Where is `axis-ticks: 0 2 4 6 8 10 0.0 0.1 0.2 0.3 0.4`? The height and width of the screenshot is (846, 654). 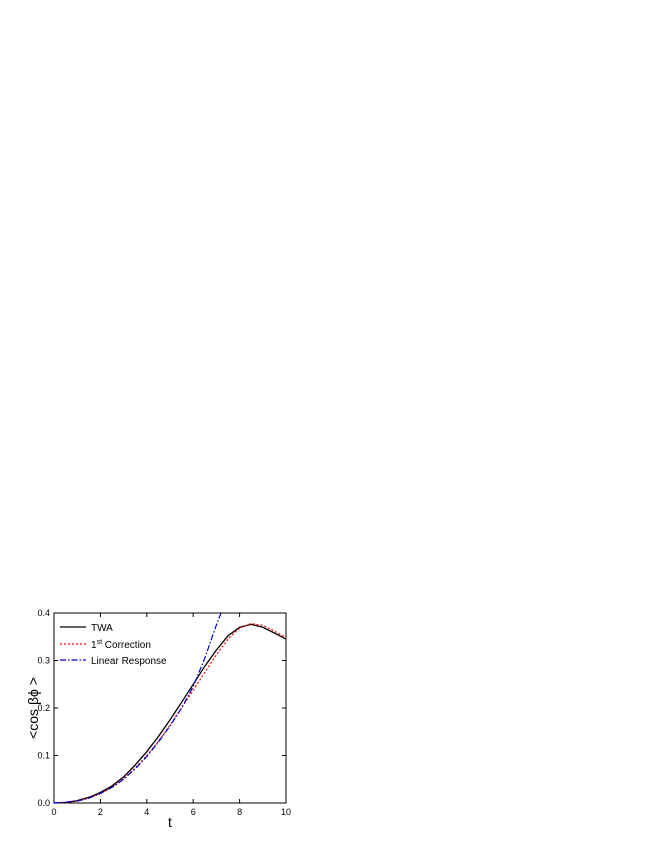
axis-ticks: 0 2 4 6 8 10 0.0 0.1 0.2 0.3 0.4 is located at coordinates (164, 712).